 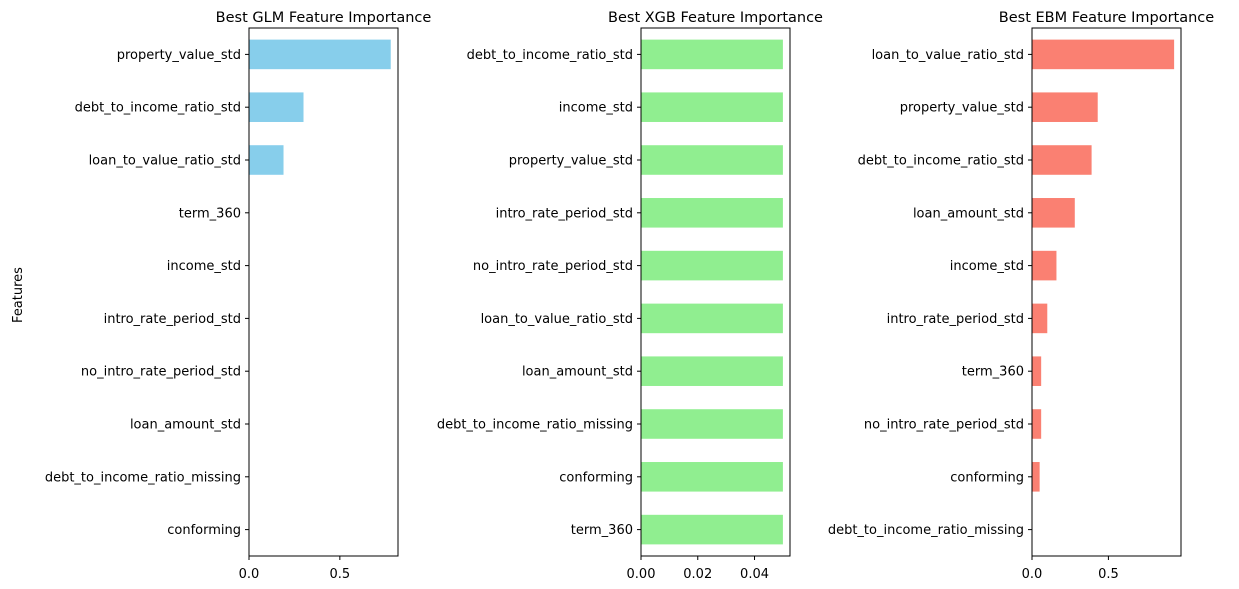 I want to click on glm-y-tick-label: term_360, so click(x=210, y=213).